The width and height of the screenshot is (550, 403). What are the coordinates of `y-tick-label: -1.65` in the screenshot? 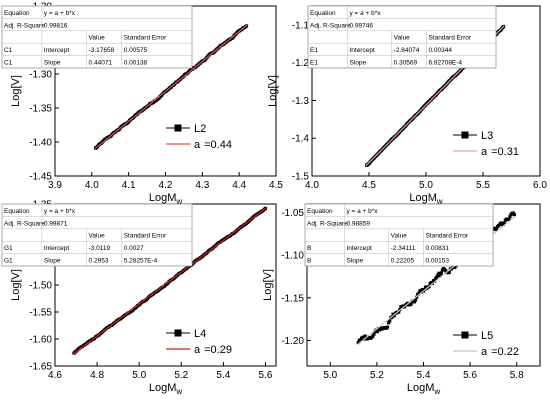 It's located at (40, 367).